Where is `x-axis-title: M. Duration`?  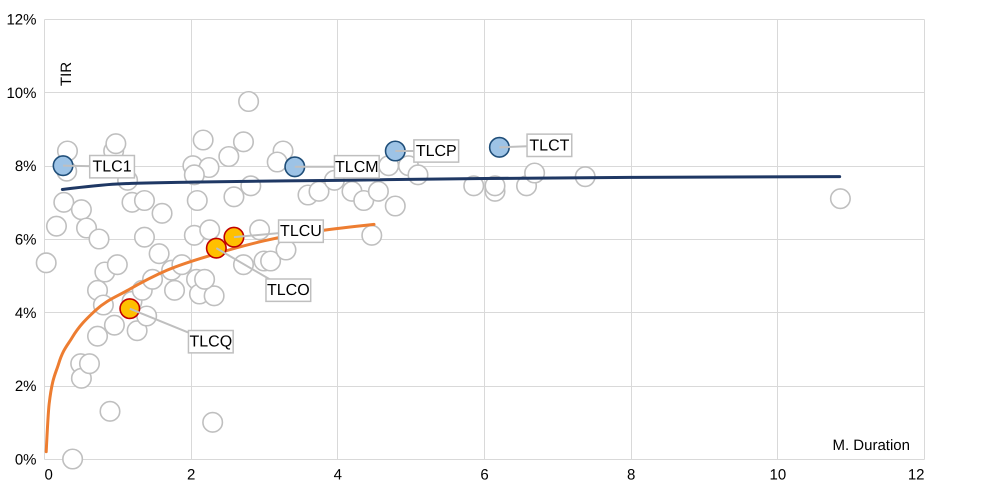
x-axis-title: M. Duration is located at coordinates (871, 445).